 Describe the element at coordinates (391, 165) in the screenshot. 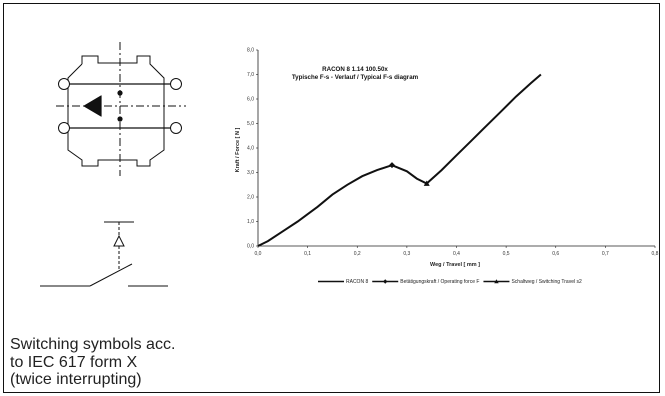

I see `operating-force-marker` at that location.